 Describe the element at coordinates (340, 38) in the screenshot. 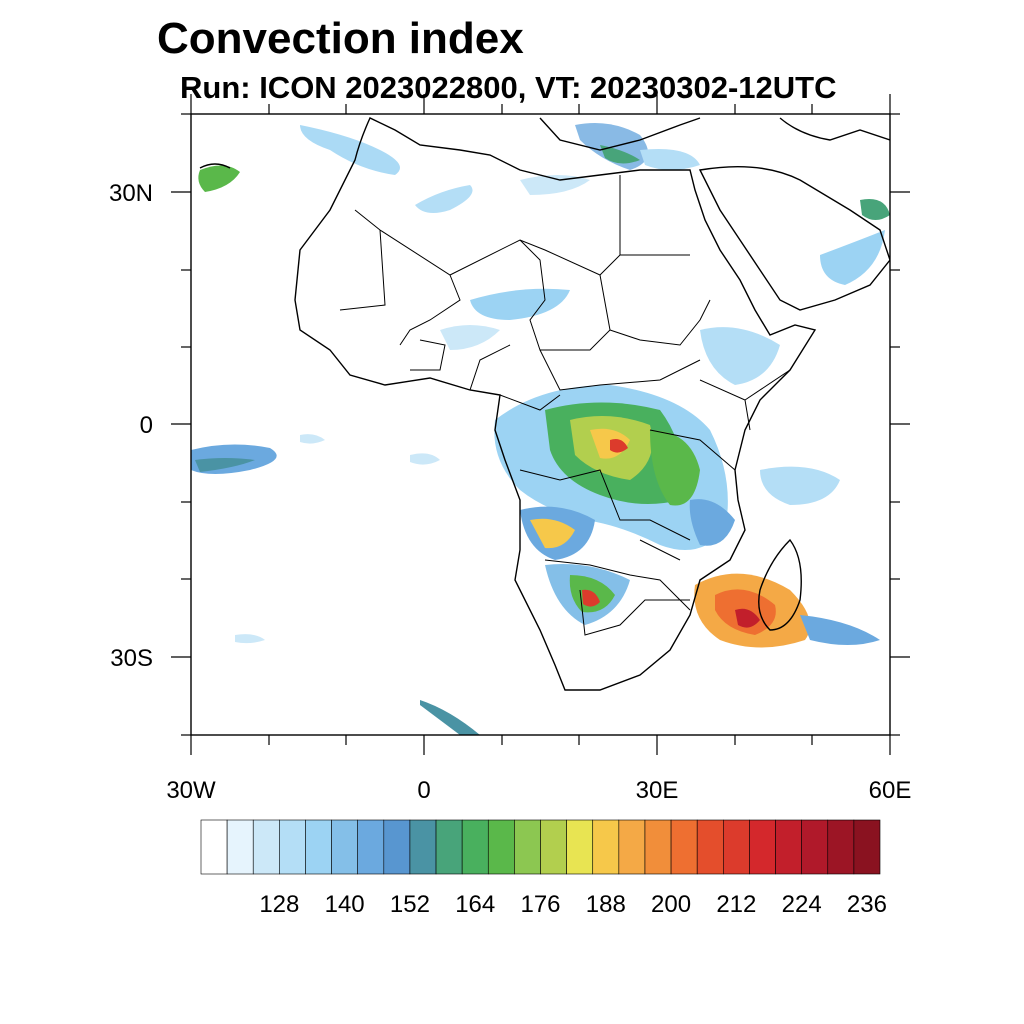

I see `page-title: Convection index` at that location.